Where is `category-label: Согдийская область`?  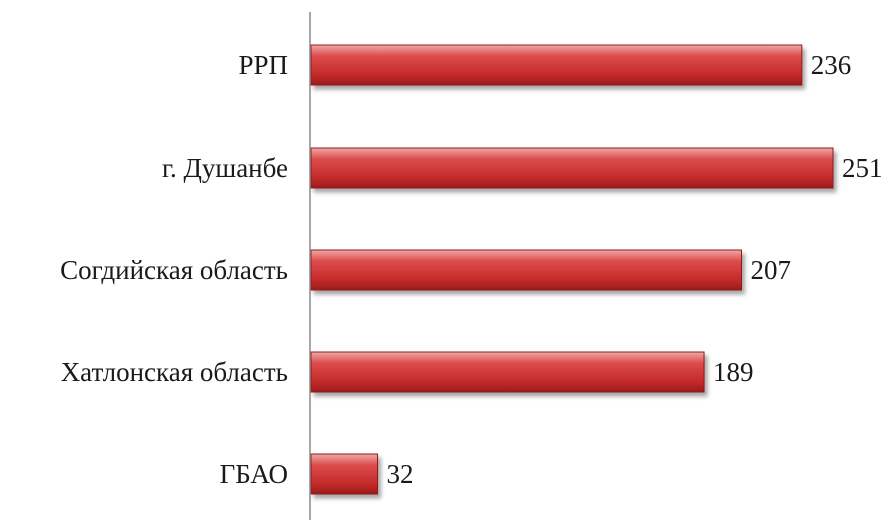
category-label: Согдийская область is located at coordinates (174, 270).